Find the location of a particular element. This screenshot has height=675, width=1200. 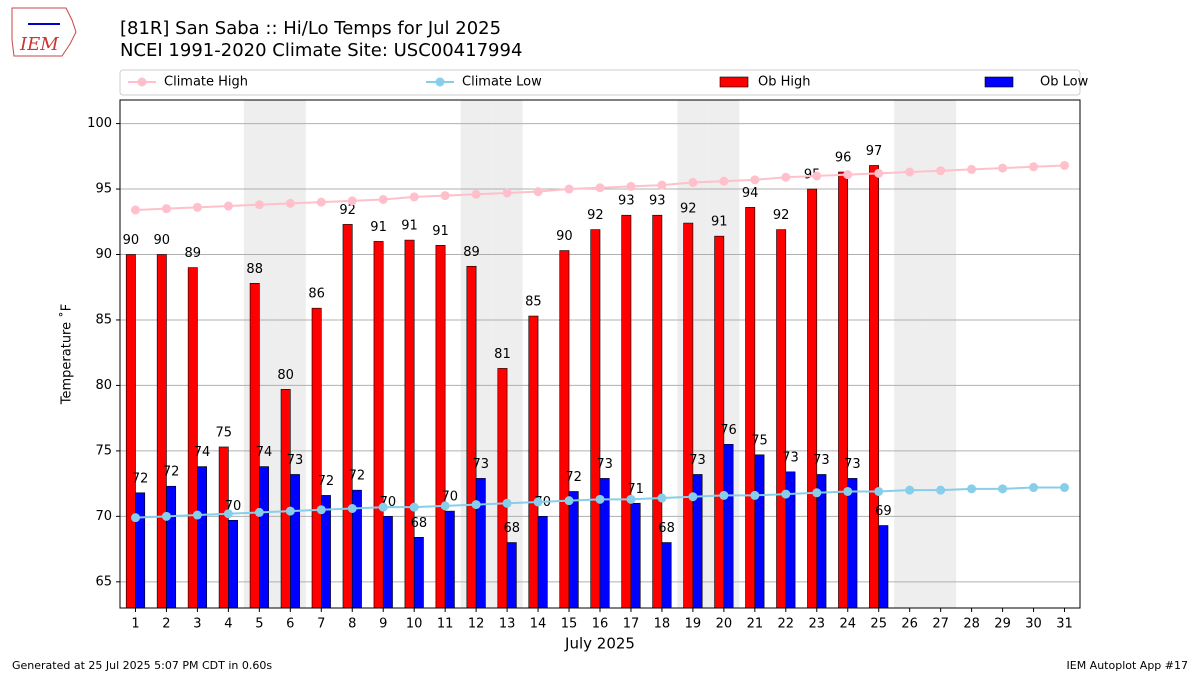

legend-label: Ob High is located at coordinates (784, 82).